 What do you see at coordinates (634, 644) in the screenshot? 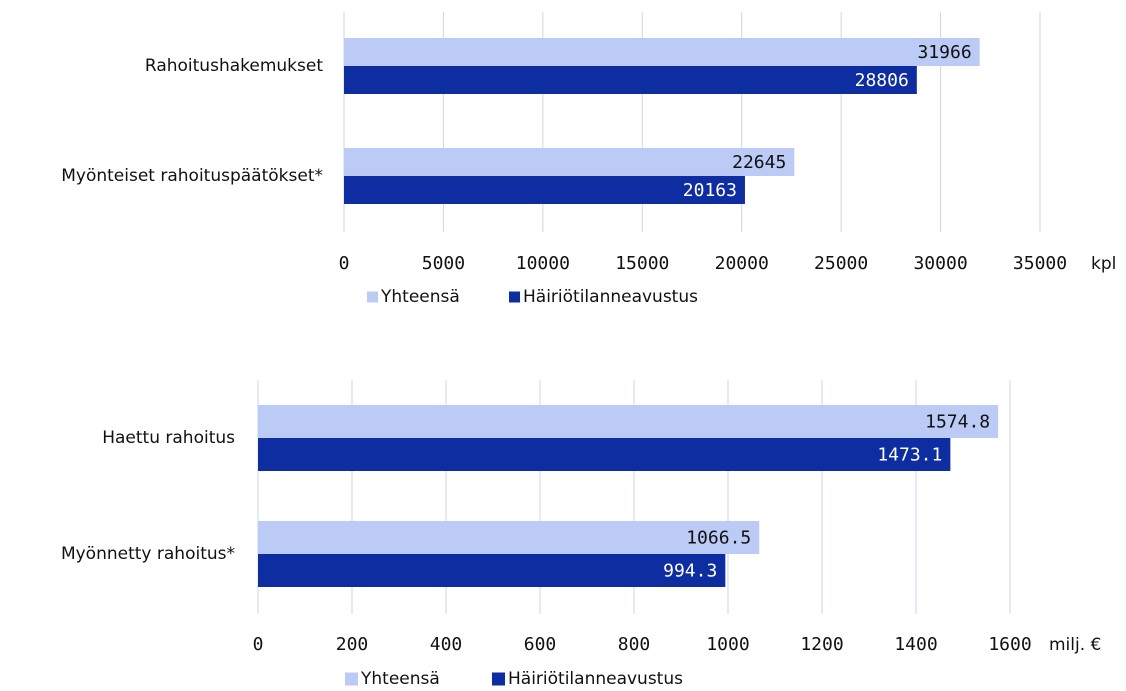
I see `x-tick-label: 800` at bounding box center [634, 644].